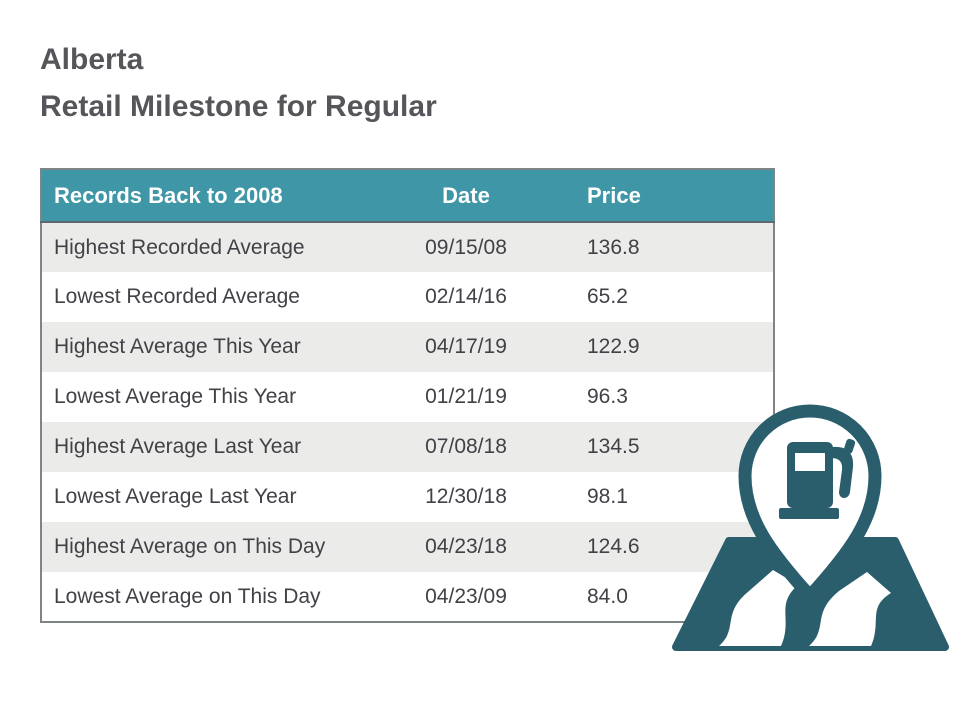 This screenshot has width=980, height=714. I want to click on milestone-label: Highest Average This Year, so click(177, 346).